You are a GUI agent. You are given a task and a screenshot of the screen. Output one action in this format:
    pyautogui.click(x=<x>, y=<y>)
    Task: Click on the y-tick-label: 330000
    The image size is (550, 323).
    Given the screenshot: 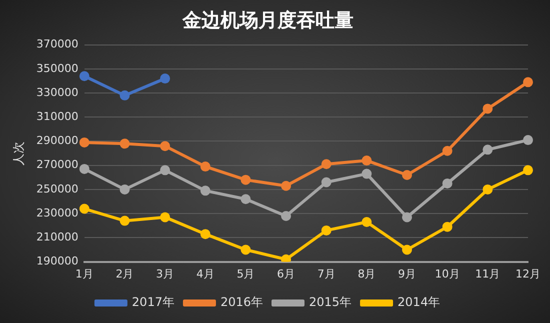 What is the action you would take?
    pyautogui.click(x=57, y=92)
    